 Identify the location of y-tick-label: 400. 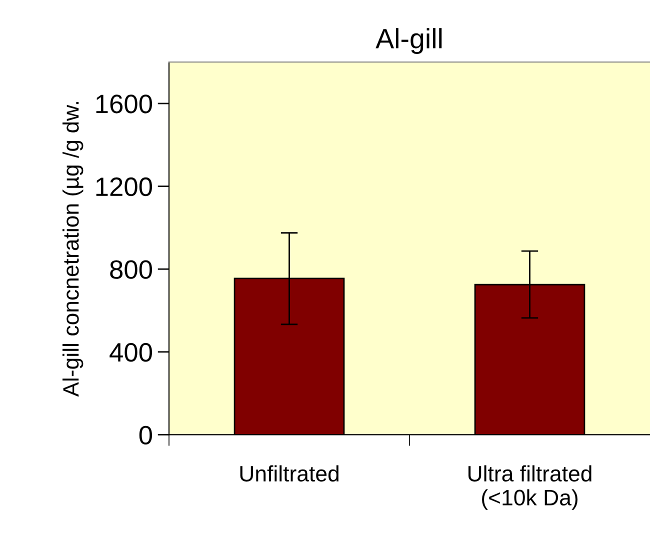
(131, 352).